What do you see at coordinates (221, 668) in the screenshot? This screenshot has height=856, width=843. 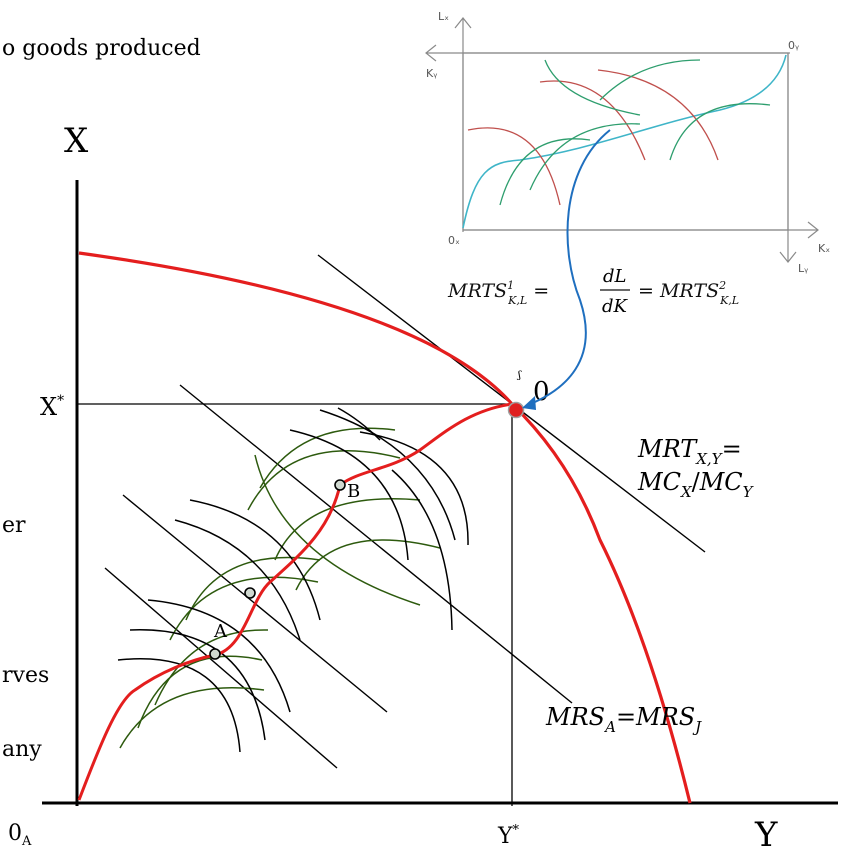 I see `mrs-line-a` at bounding box center [221, 668].